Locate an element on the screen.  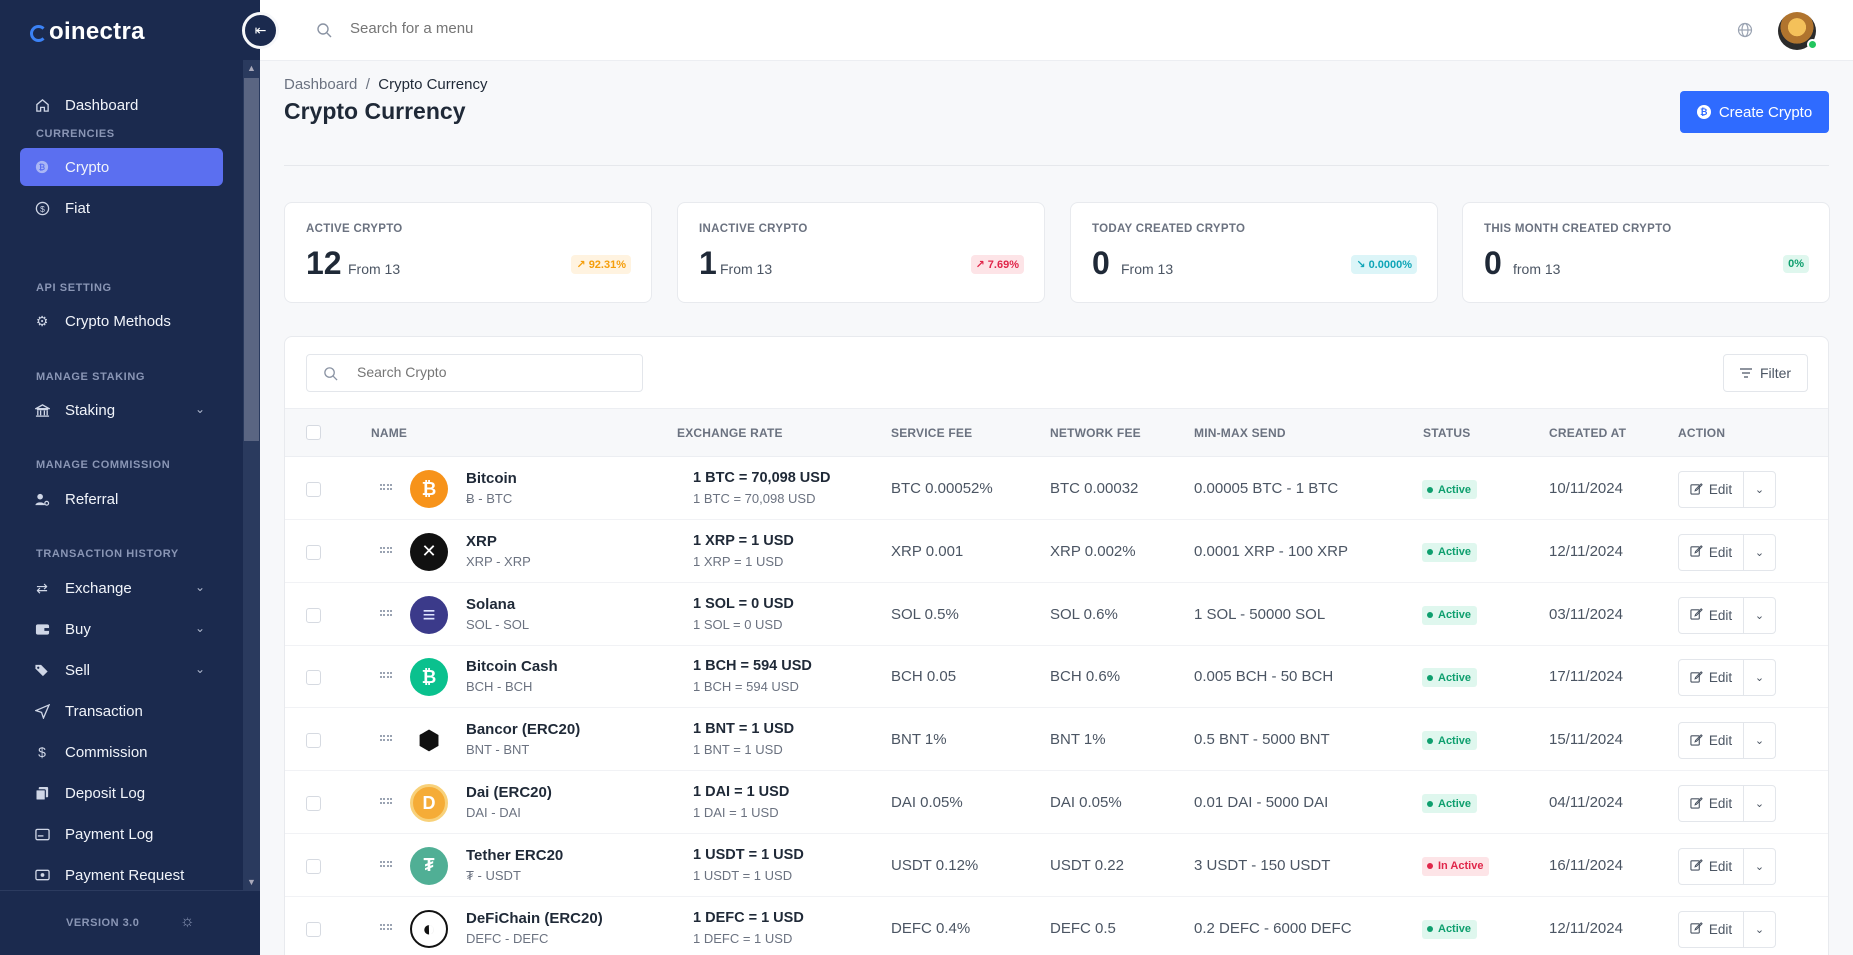
col-exchange-rate: EXCHANGE RATE is located at coordinates (730, 433).